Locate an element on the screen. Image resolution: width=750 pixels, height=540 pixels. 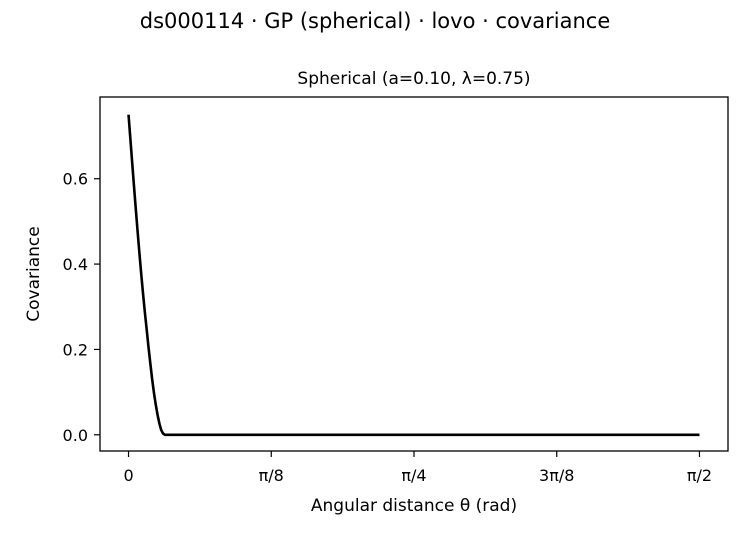
x-tick-label: π/2 is located at coordinates (699, 475).